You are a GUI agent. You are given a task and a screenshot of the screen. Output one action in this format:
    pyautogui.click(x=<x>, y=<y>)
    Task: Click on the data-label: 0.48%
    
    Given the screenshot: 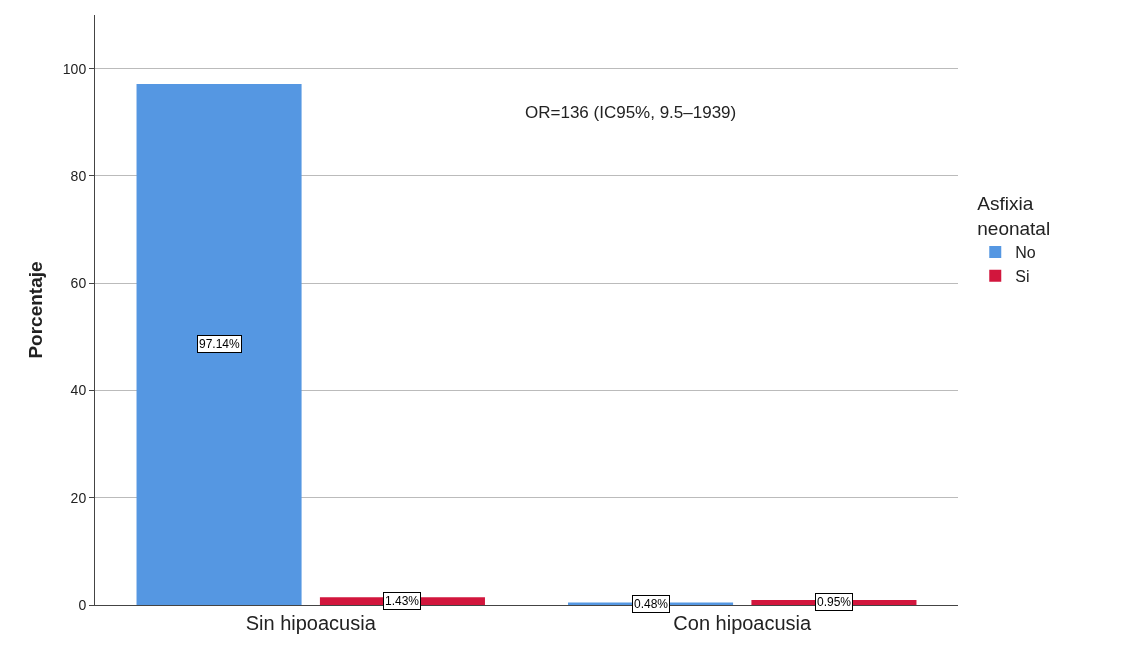 What is the action you would take?
    pyautogui.click(x=651, y=604)
    